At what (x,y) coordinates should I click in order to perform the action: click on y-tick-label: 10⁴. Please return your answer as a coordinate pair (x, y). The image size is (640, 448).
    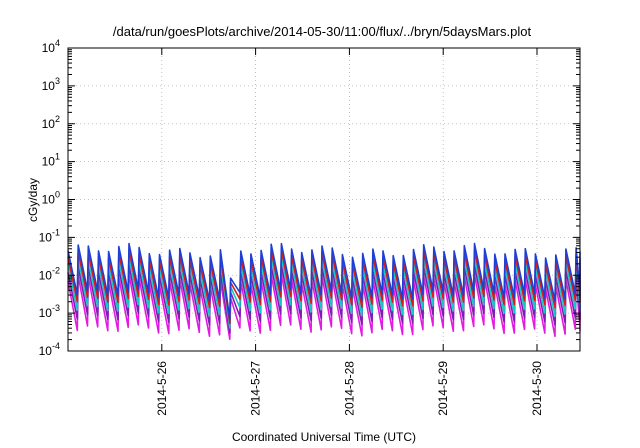
    Looking at the image, I should click on (51, 46).